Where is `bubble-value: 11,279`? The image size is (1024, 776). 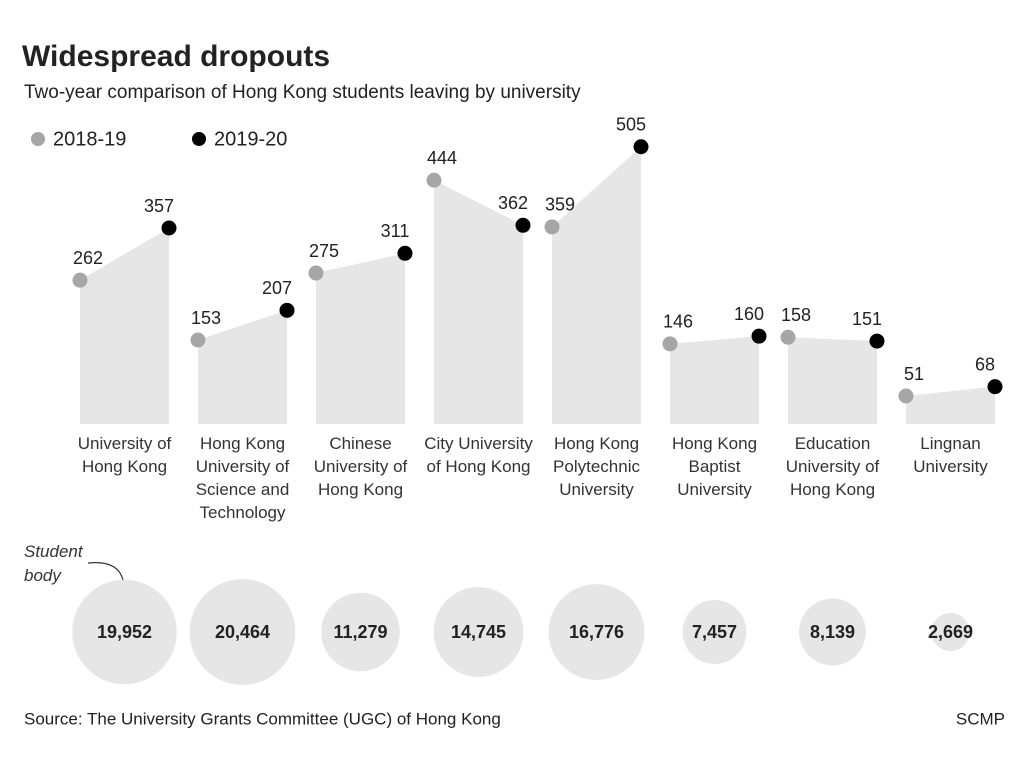
bubble-value: 11,279 is located at coordinates (360, 632).